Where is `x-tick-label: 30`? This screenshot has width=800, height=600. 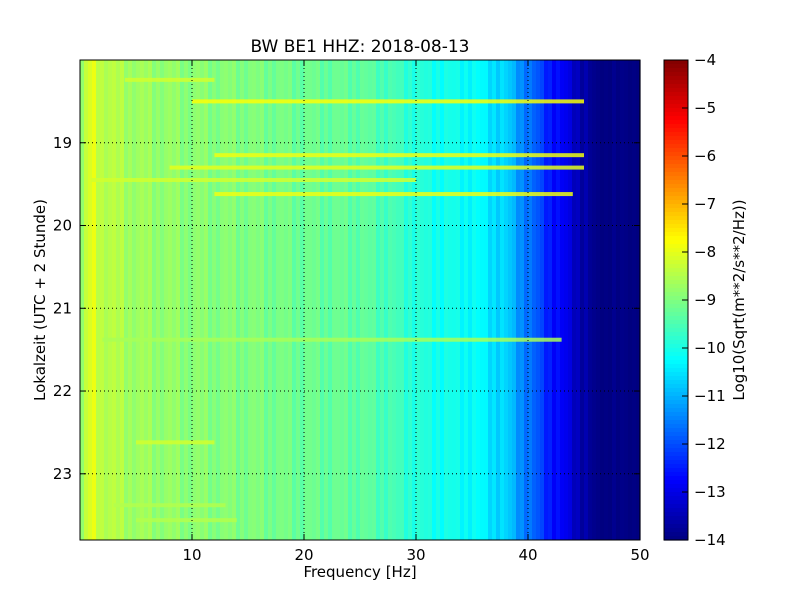 x-tick-label: 30 is located at coordinates (415, 555).